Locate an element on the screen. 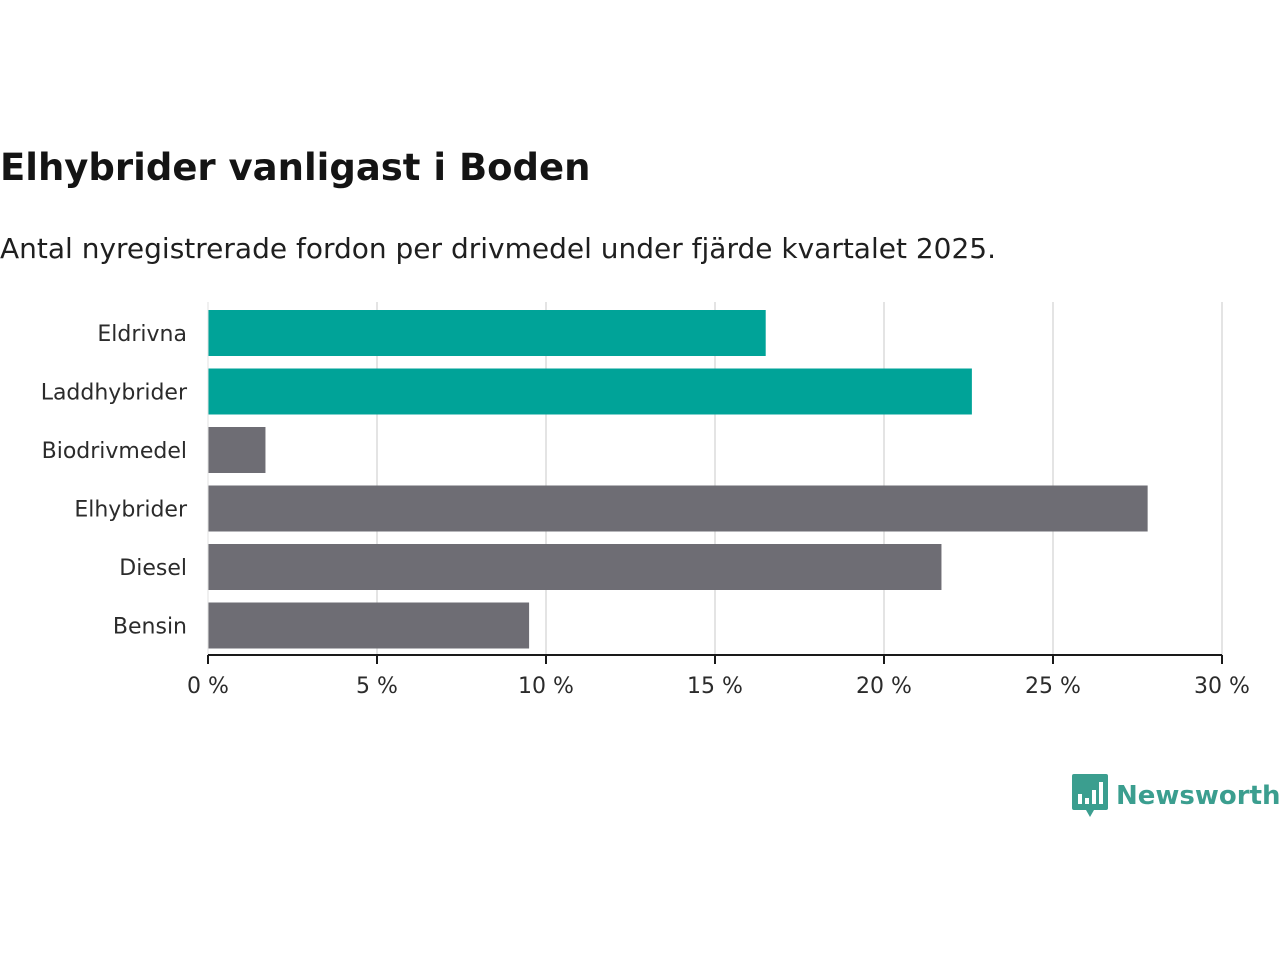 The width and height of the screenshot is (1280, 960). category-label-elhybrider: Elhybrider is located at coordinates (131, 510).